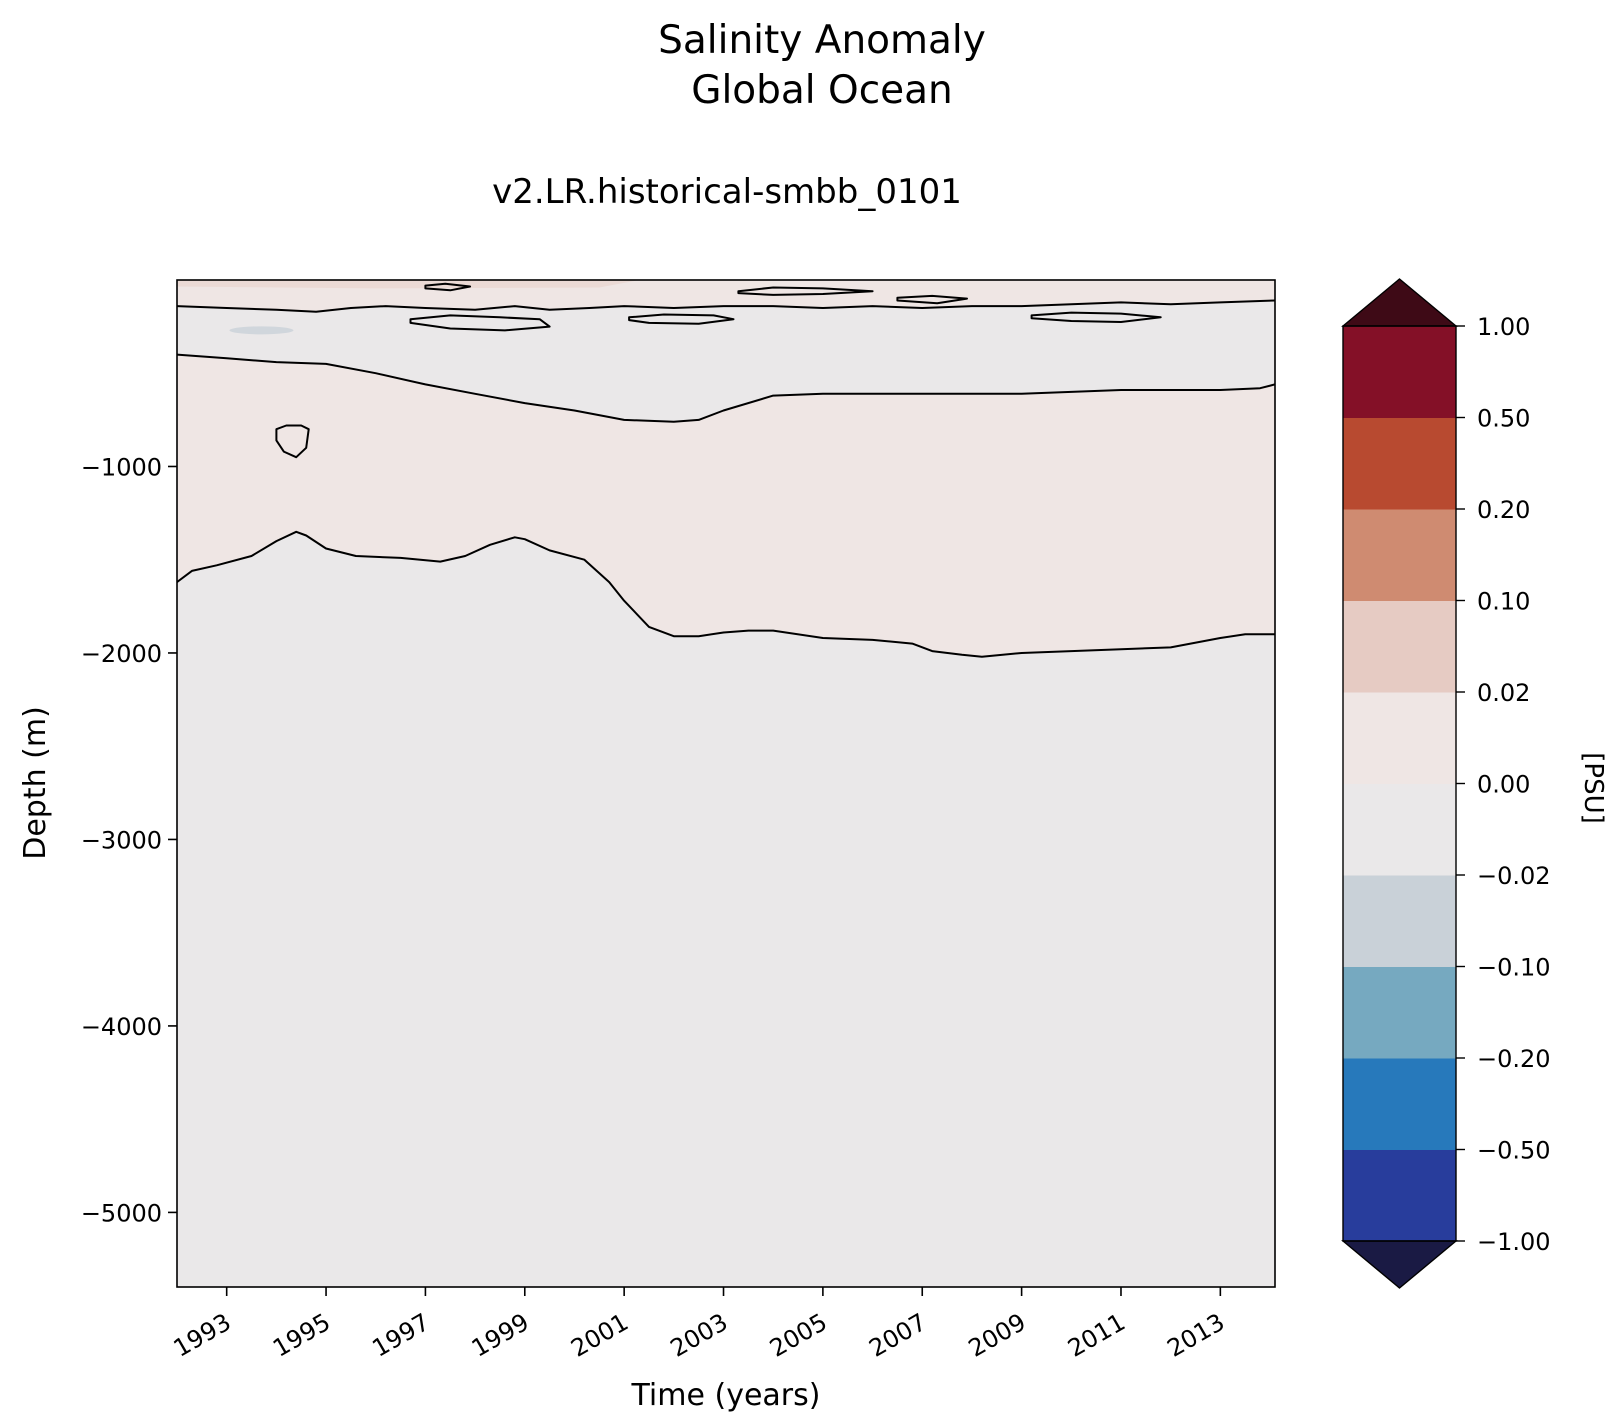  What do you see at coordinates (1514, 1151) in the screenshot?
I see `colorbar-tick-label: −0.50` at bounding box center [1514, 1151].